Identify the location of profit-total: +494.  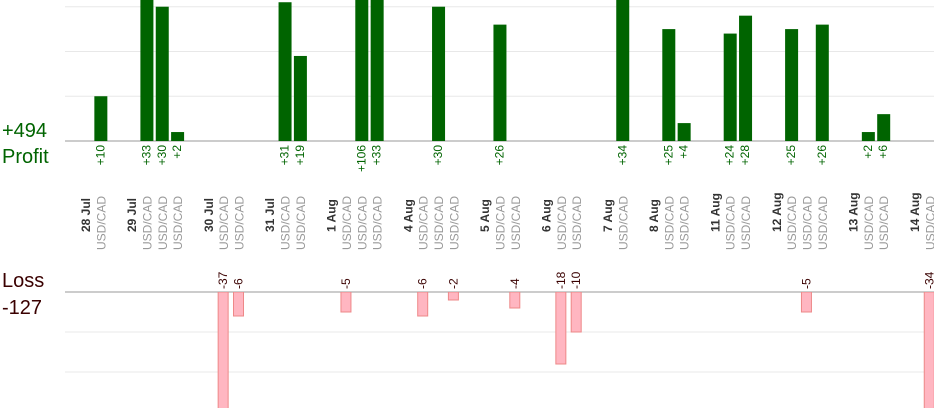
(24, 131).